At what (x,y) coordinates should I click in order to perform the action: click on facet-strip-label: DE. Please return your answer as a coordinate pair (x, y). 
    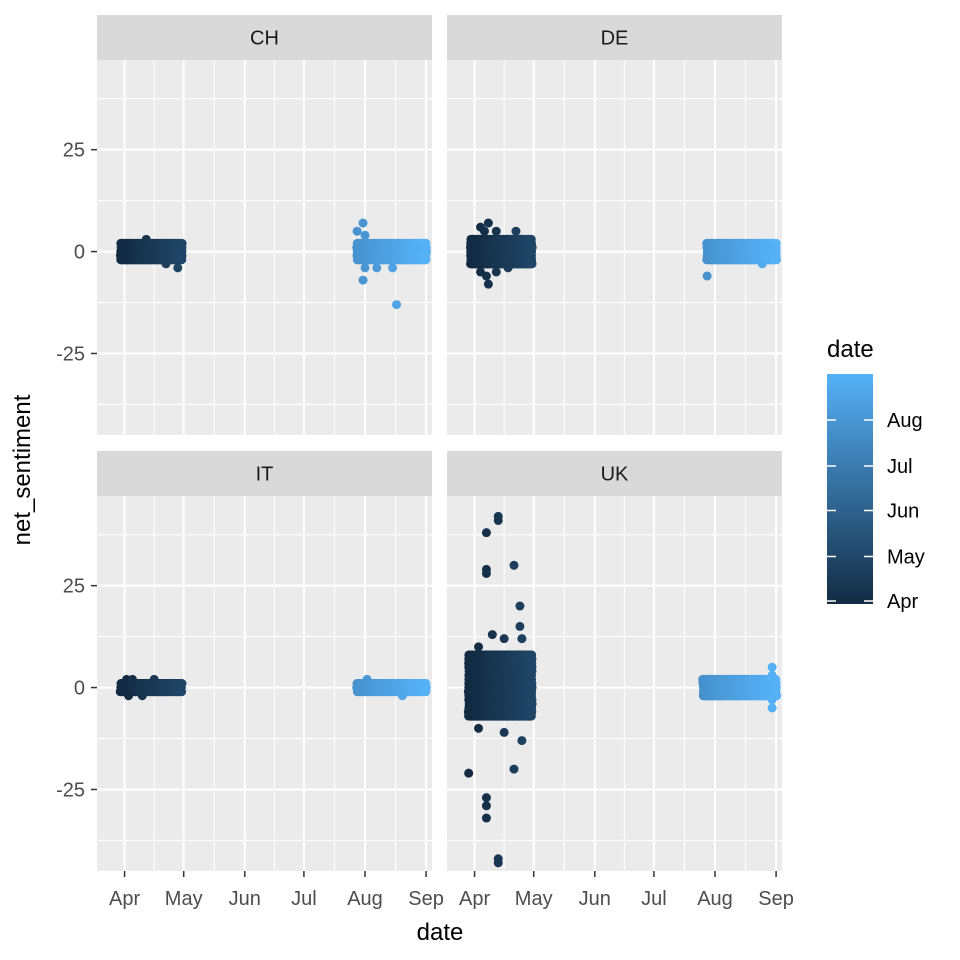
    Looking at the image, I should click on (615, 39).